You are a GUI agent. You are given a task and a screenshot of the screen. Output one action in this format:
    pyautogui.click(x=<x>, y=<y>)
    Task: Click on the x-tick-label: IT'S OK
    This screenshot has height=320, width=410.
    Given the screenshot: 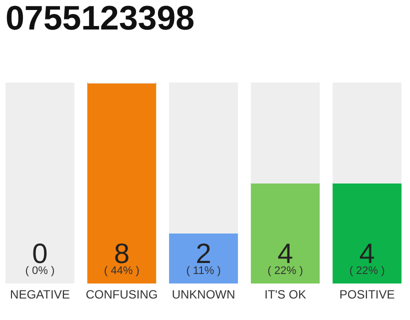 What is the action you would take?
    pyautogui.click(x=285, y=295)
    